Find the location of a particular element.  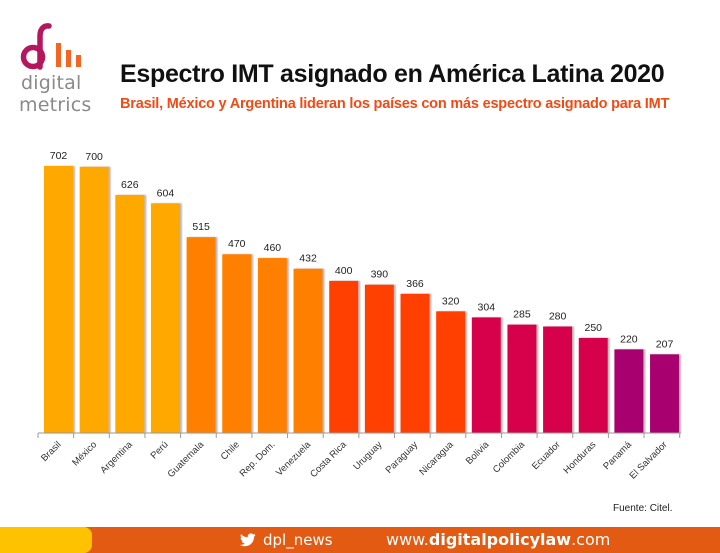

data-label: 470 is located at coordinates (237, 244).